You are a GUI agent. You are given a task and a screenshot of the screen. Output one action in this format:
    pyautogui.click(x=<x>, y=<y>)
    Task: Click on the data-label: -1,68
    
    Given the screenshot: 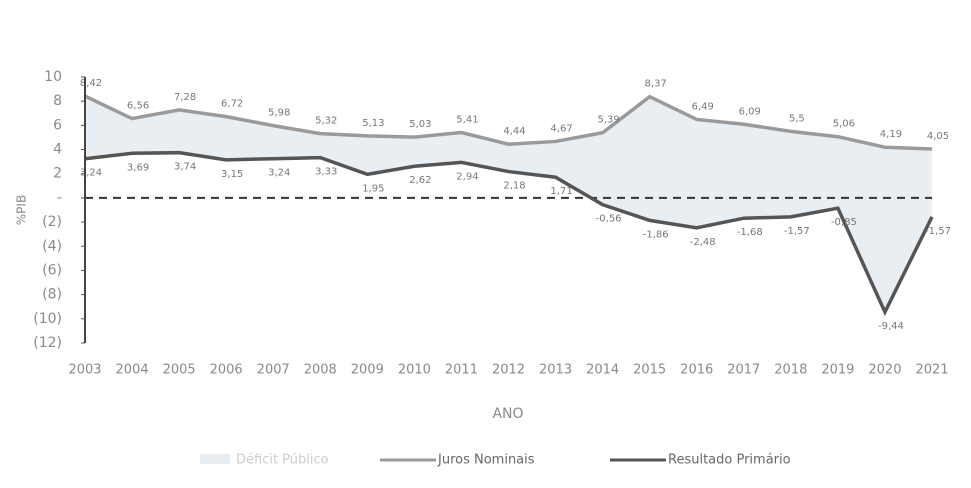 What is the action you would take?
    pyautogui.click(x=750, y=232)
    